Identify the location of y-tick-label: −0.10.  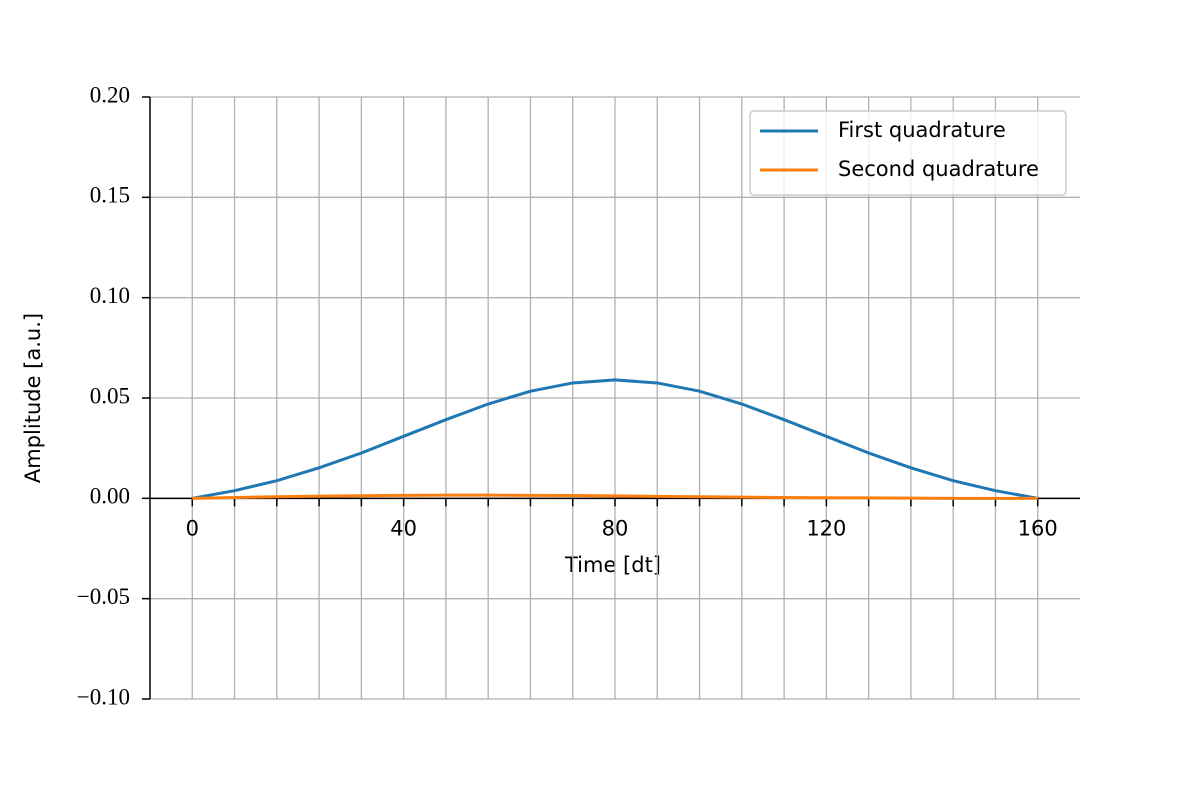
(103, 696).